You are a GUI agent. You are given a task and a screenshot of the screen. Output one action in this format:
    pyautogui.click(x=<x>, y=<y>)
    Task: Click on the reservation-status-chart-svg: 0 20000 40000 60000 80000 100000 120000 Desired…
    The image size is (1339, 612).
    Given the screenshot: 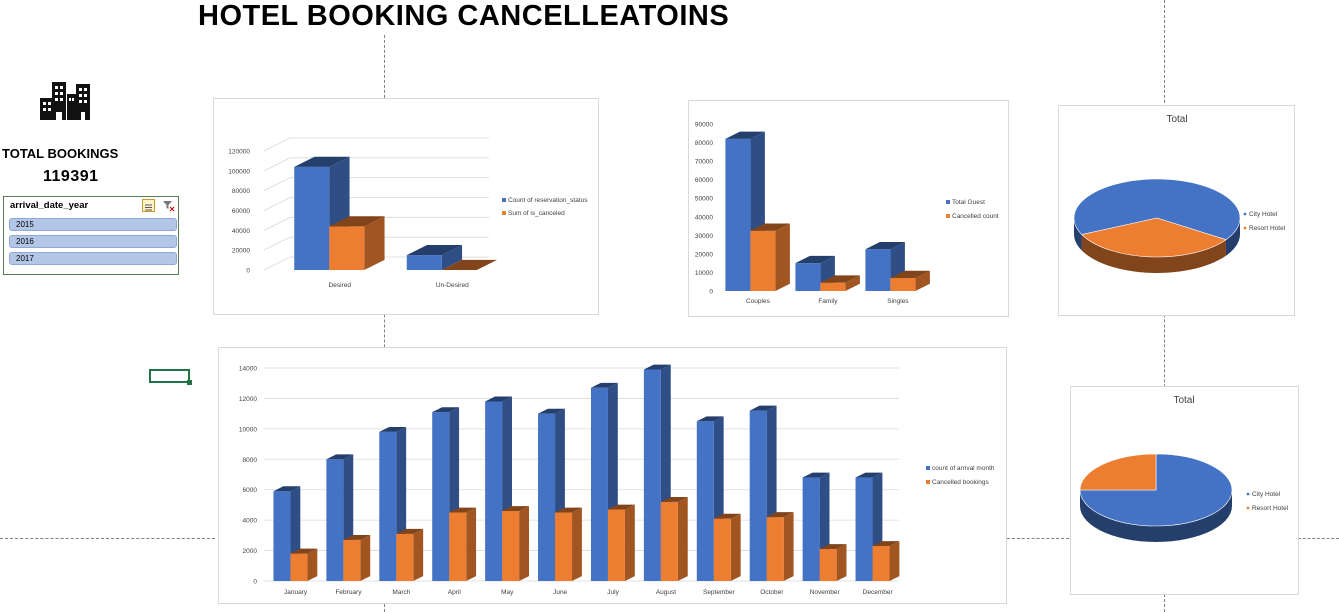 What is the action you would take?
    pyautogui.click(x=408, y=213)
    